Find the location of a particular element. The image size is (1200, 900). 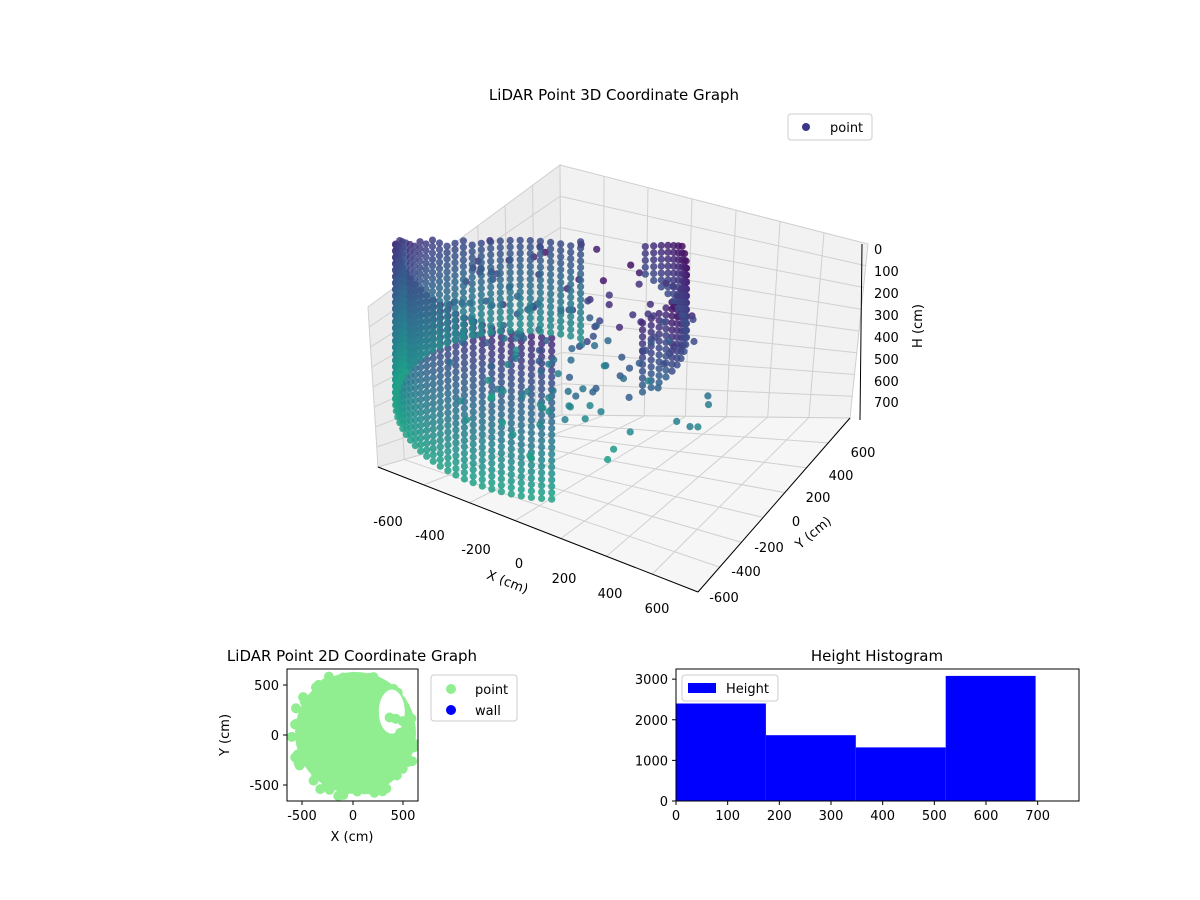

x-tick-label: 500 is located at coordinates (403, 816).